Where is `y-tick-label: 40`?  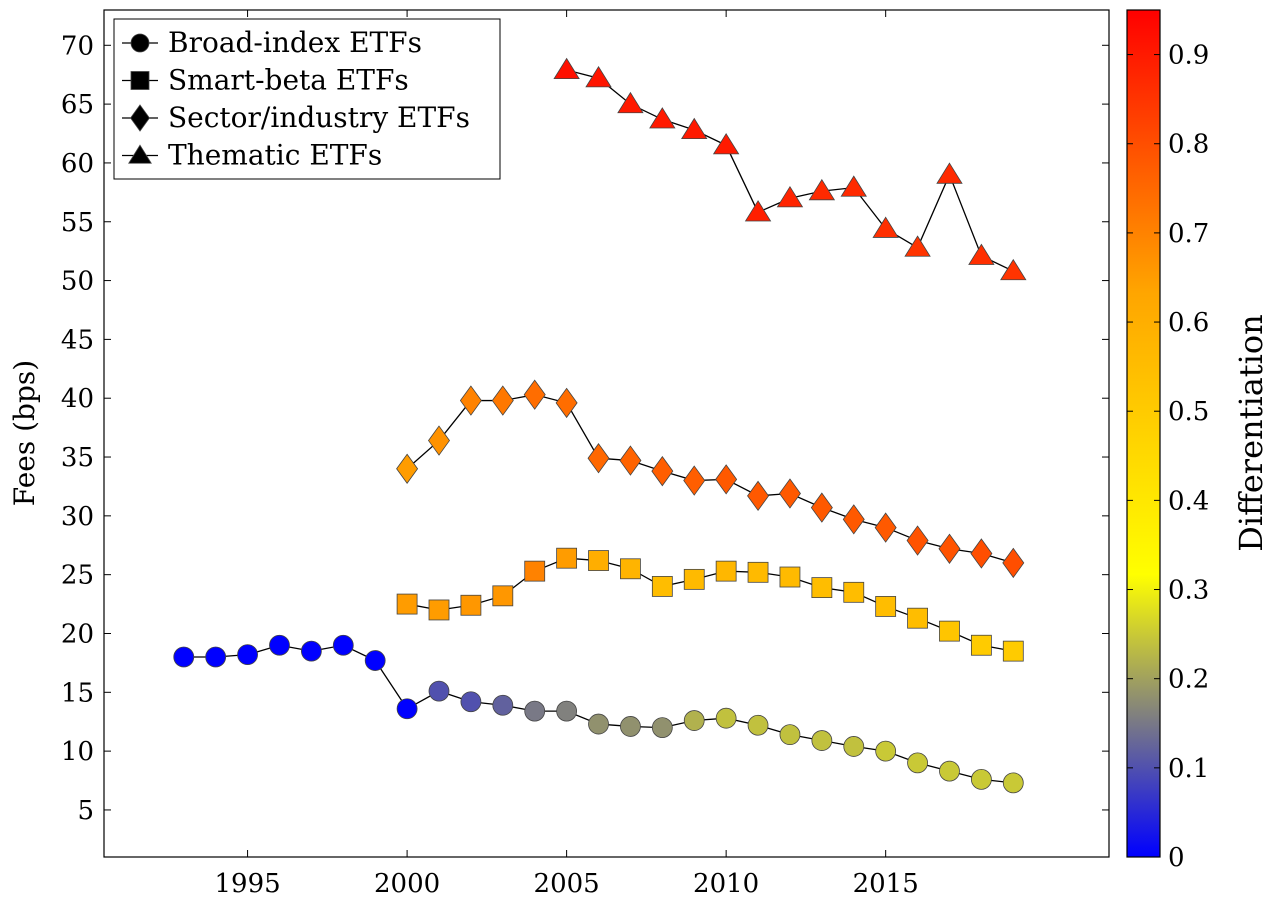 y-tick-label: 40 is located at coordinates (77, 399).